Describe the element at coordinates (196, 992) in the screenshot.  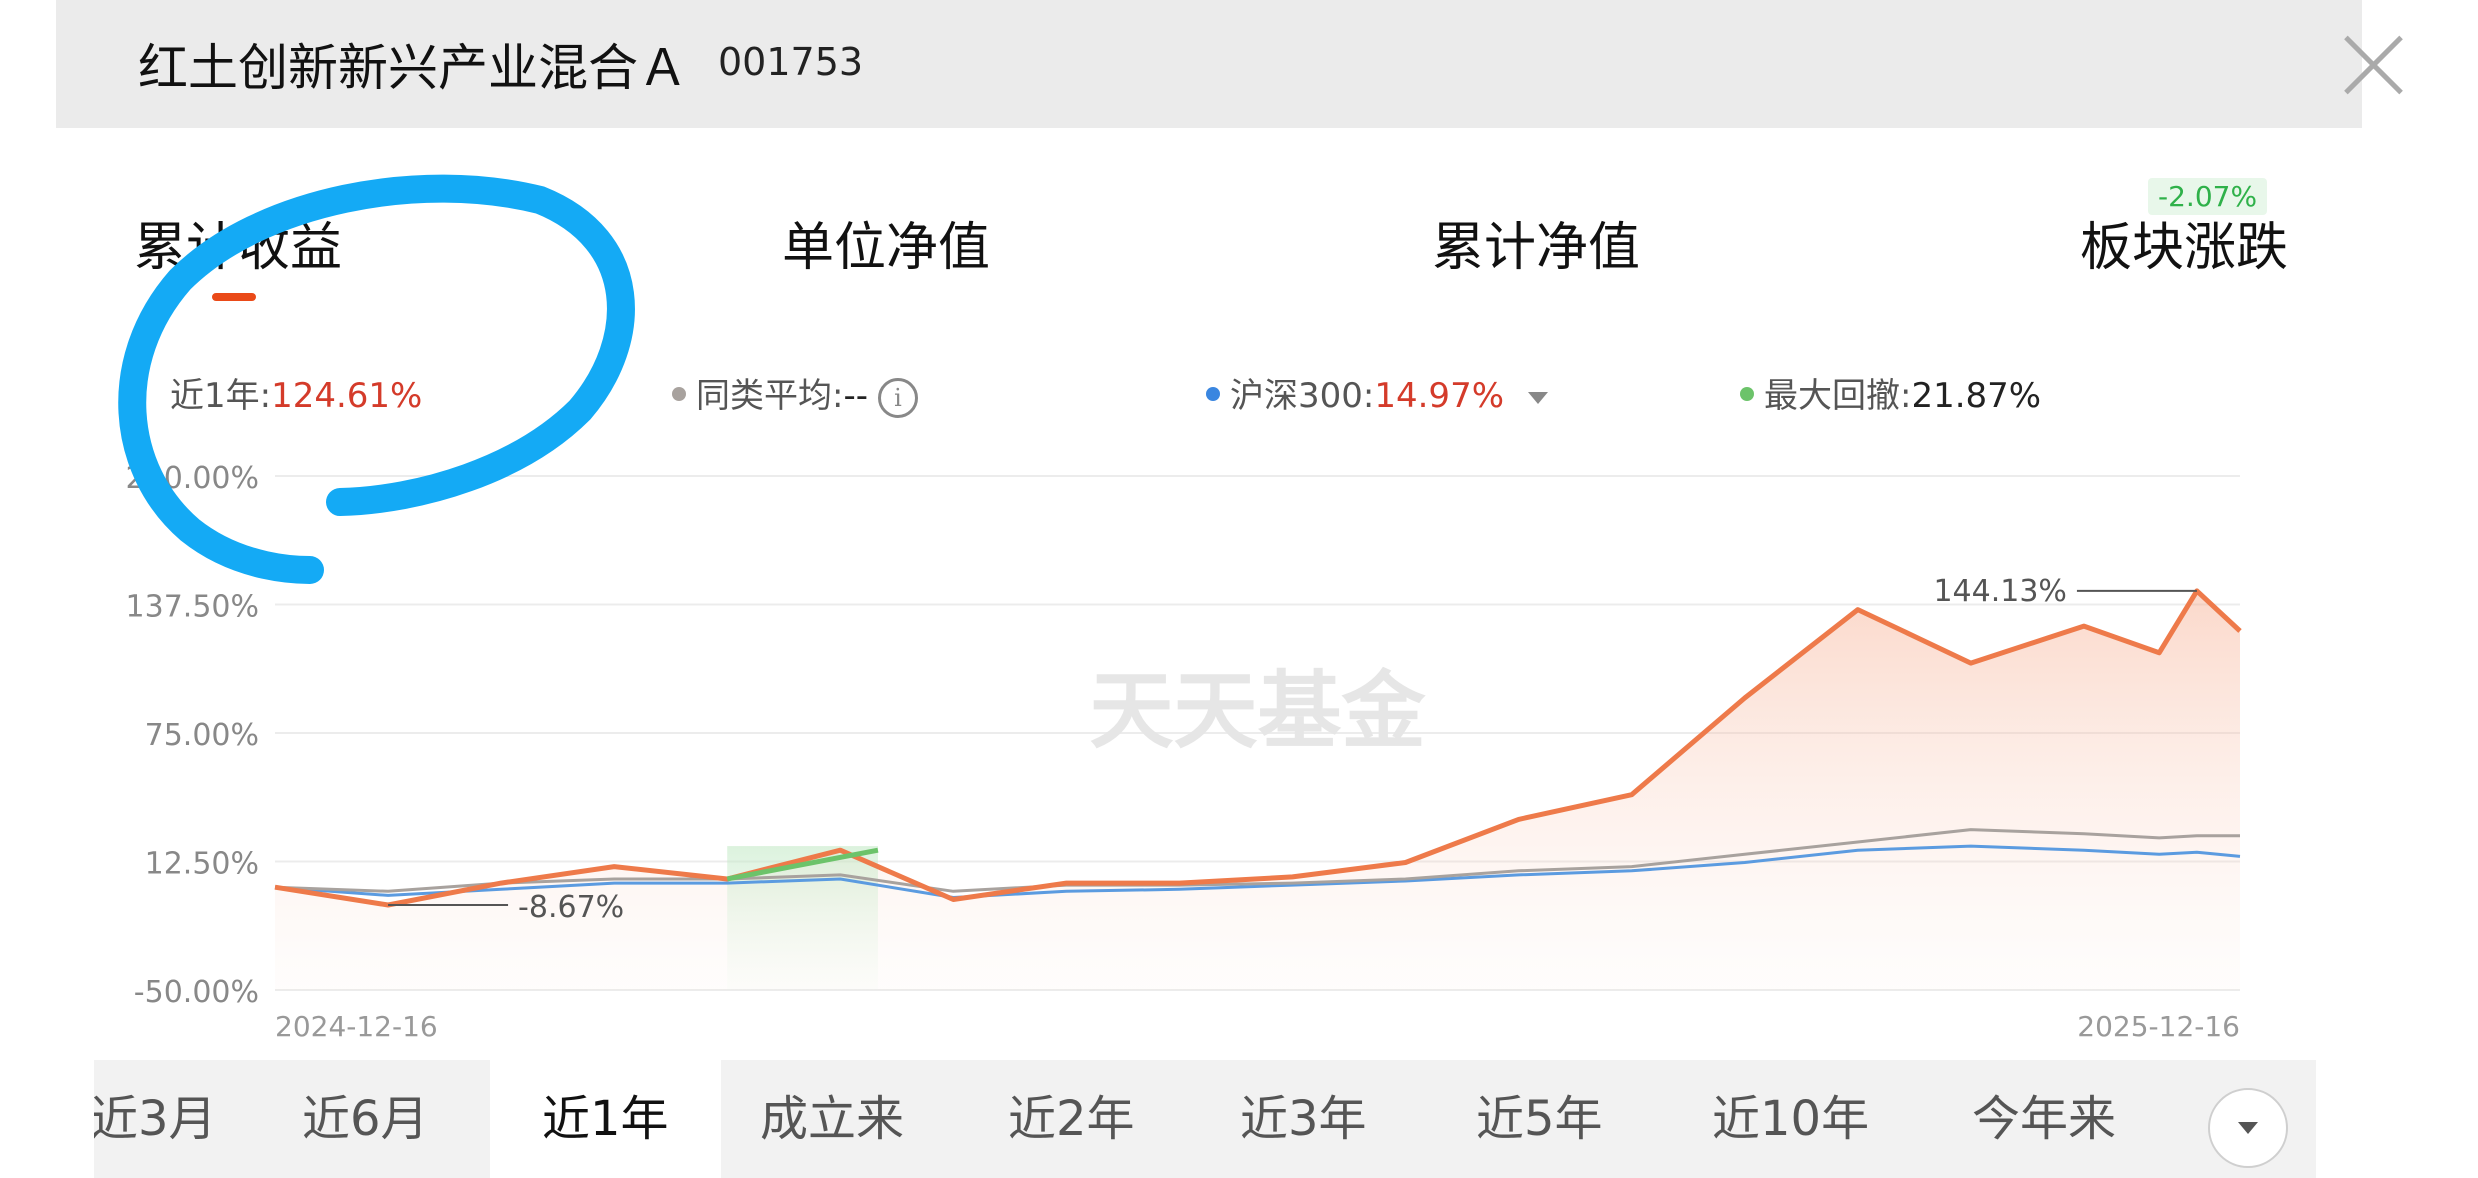
I see `y-tick-label: -50.00%` at that location.